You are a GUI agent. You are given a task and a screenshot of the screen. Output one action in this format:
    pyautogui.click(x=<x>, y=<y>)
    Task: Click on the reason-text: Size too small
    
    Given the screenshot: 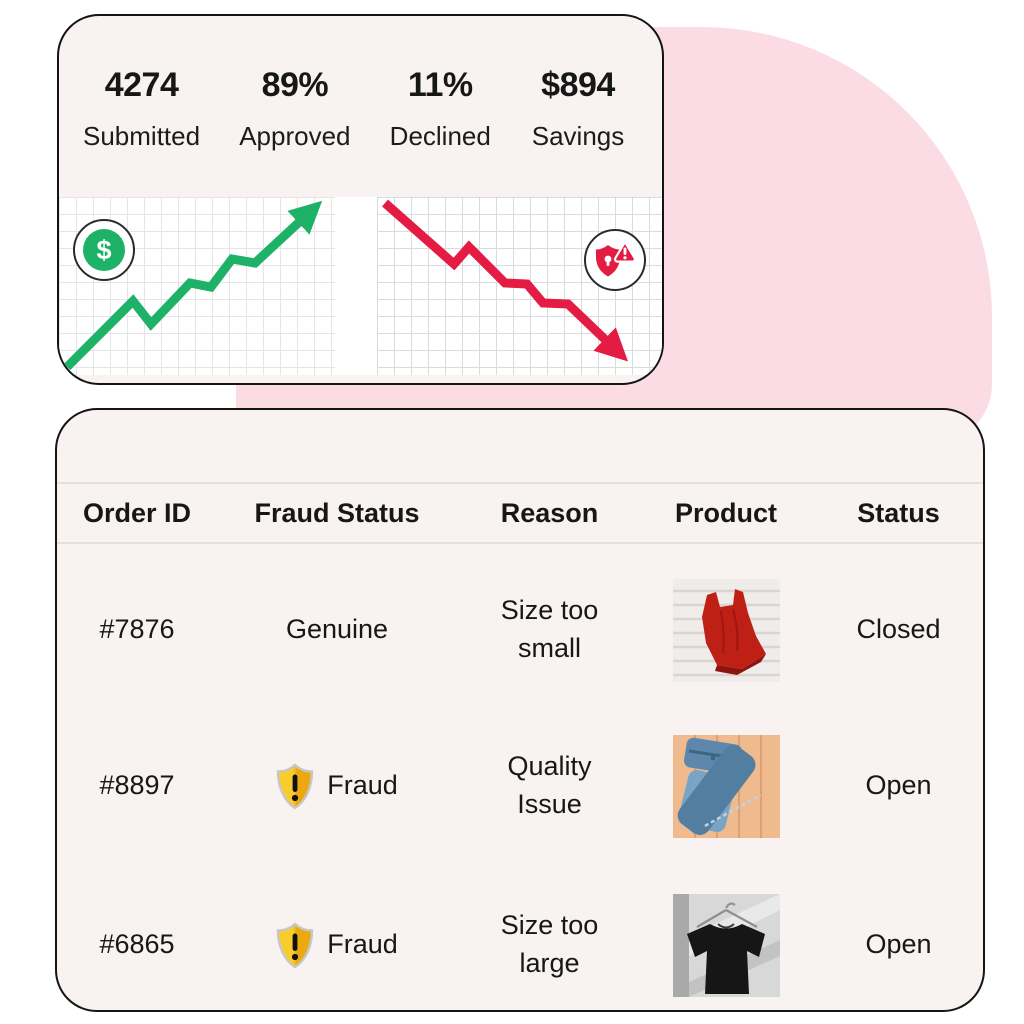 What is the action you would take?
    pyautogui.click(x=549, y=629)
    